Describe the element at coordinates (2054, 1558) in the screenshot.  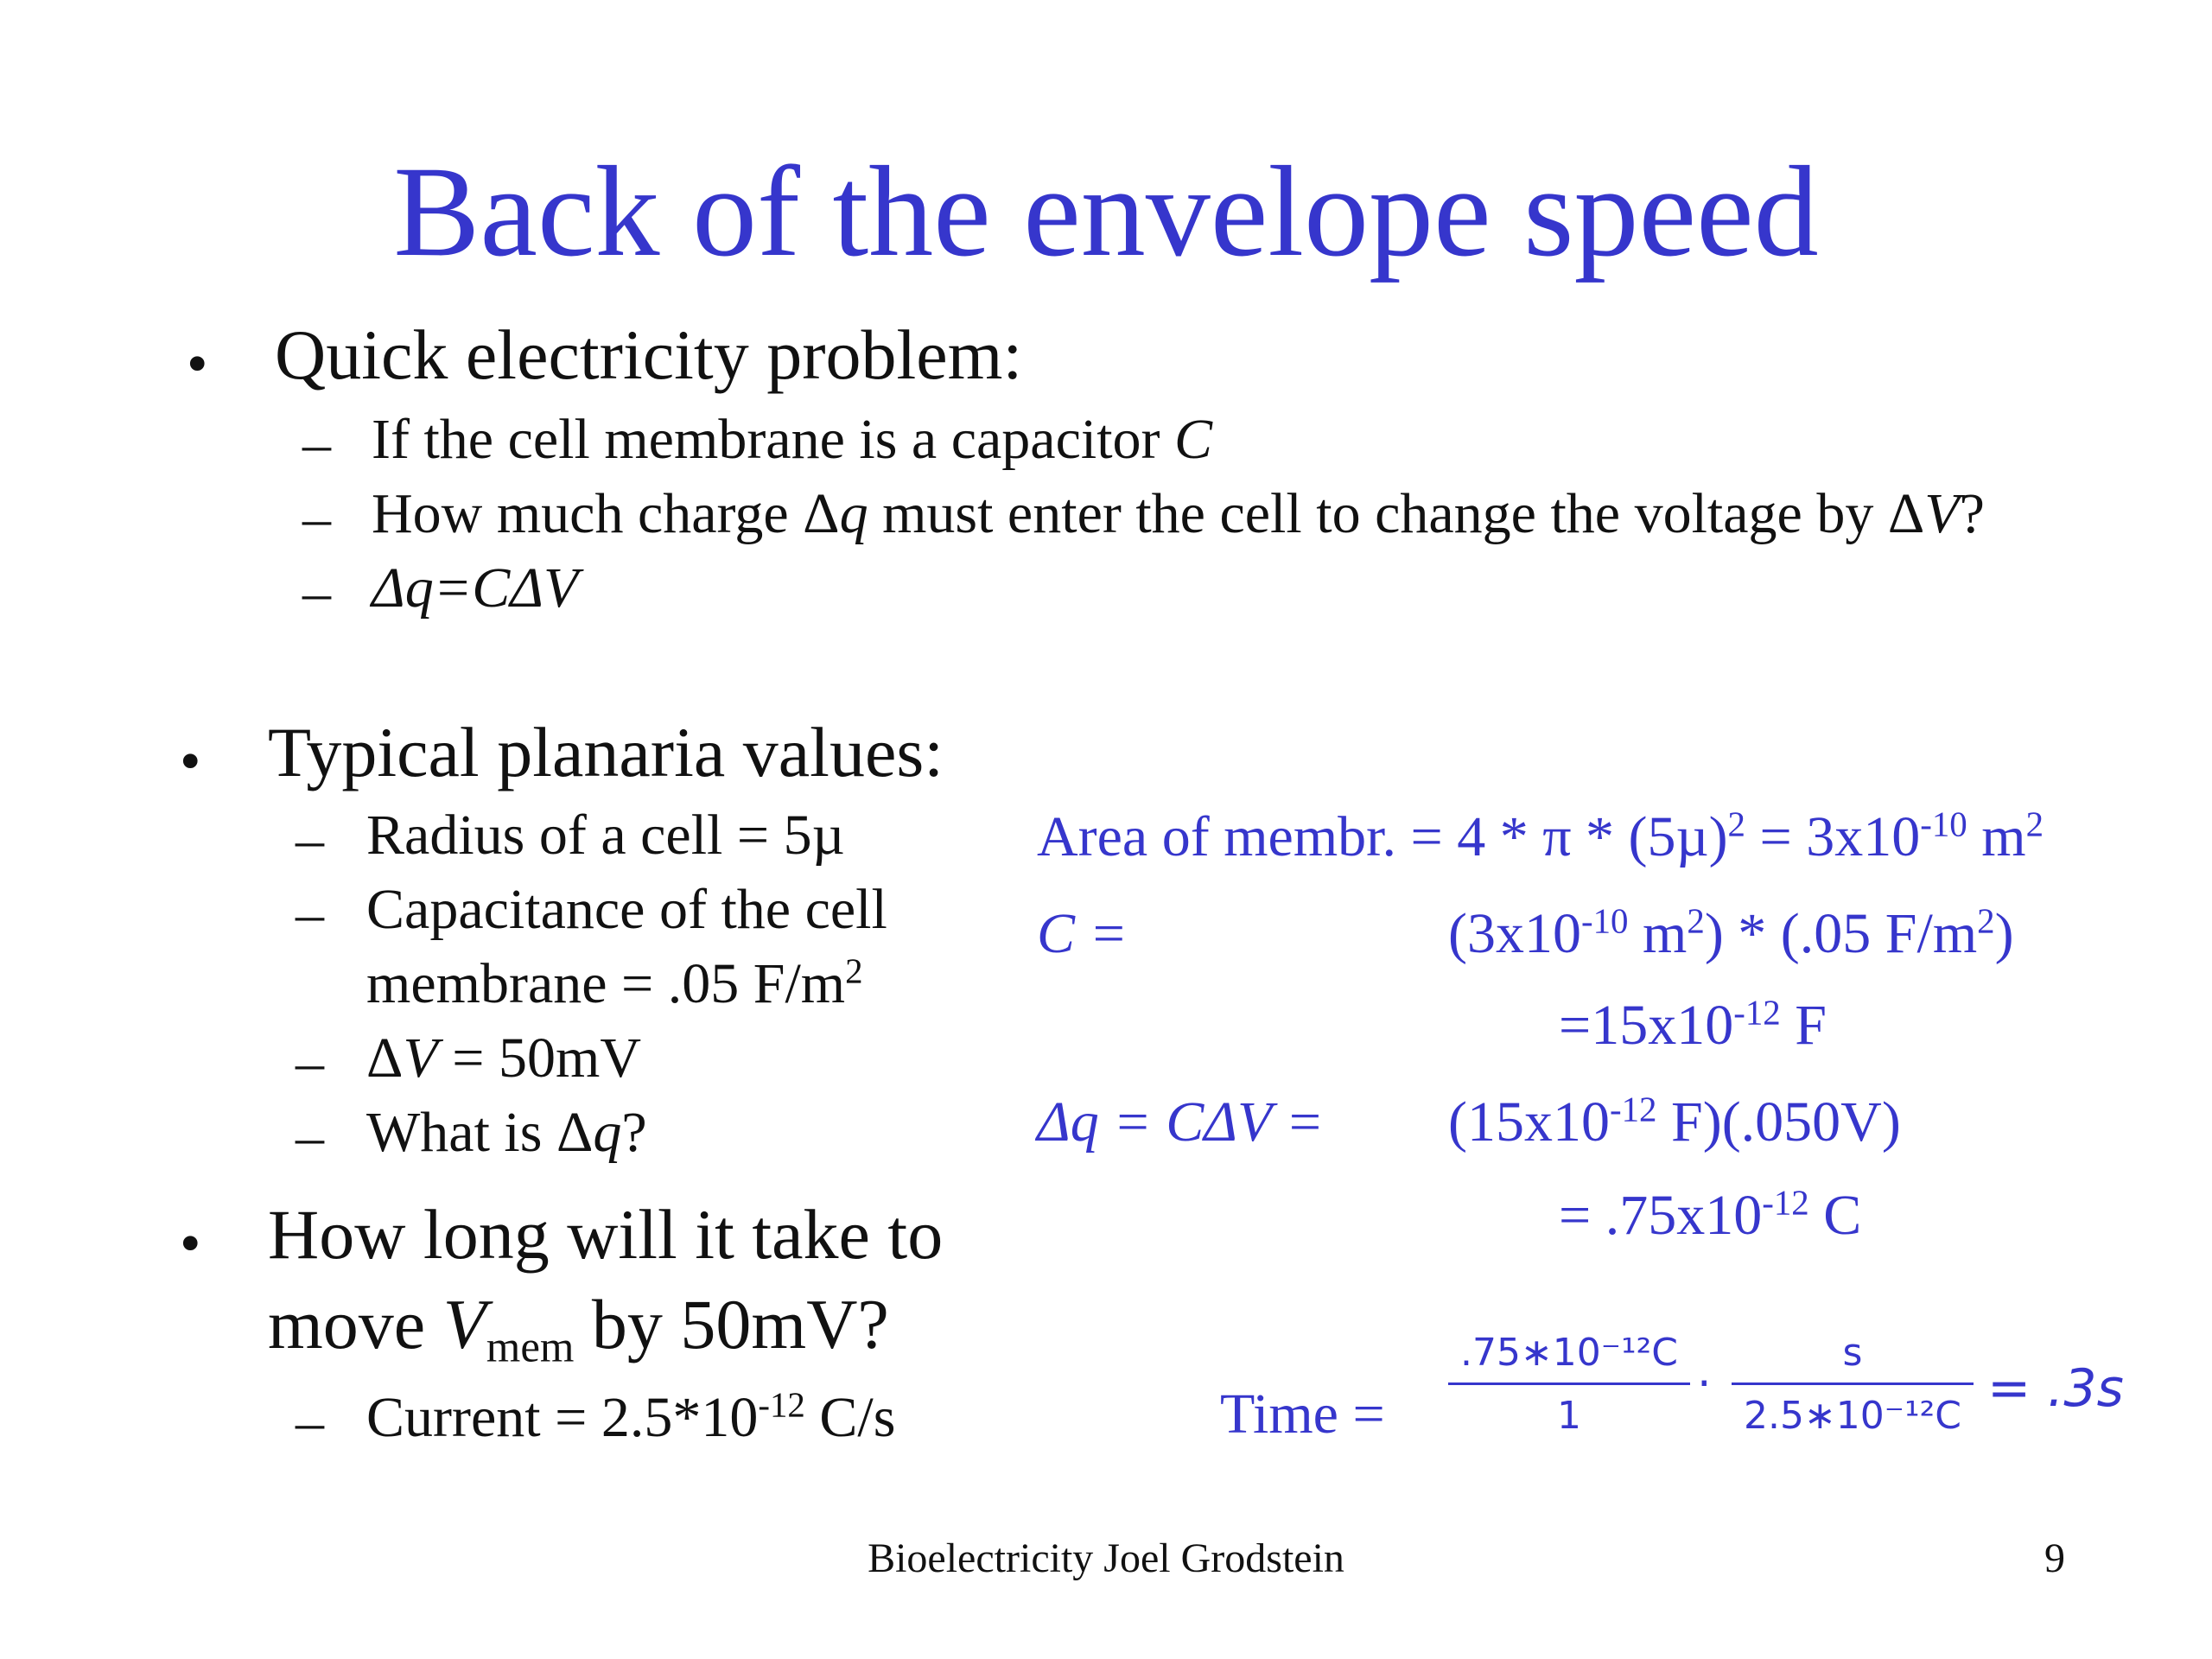
I see `page-number: 9` at that location.